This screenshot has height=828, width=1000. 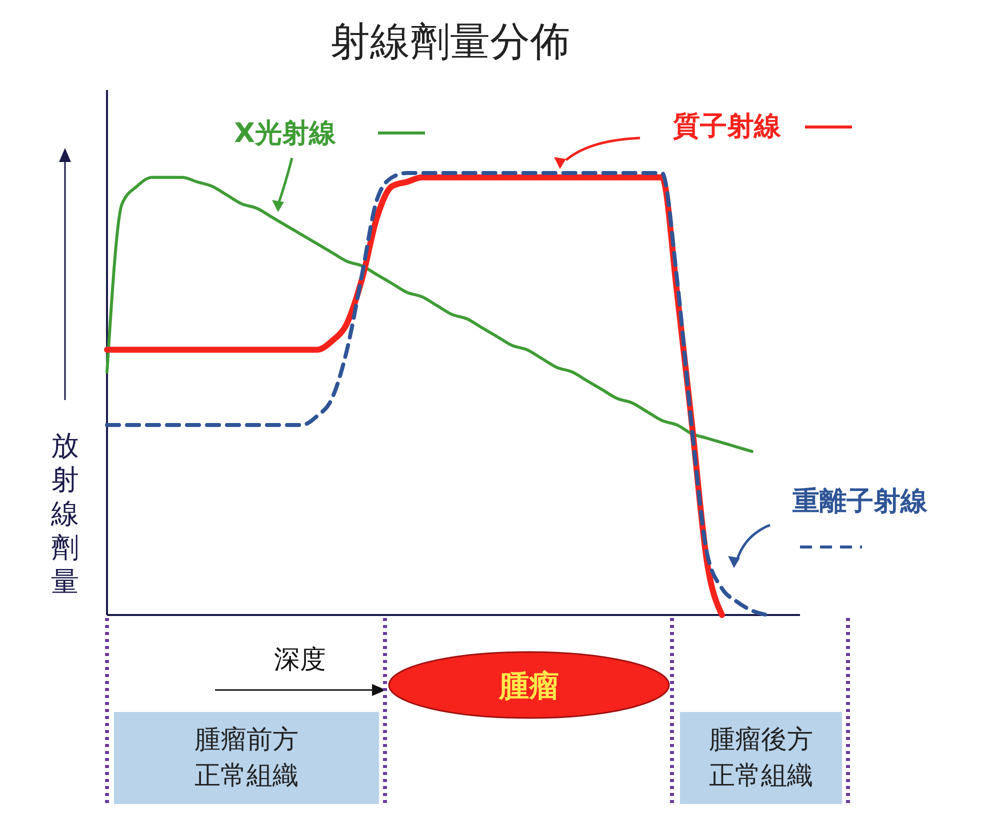 What do you see at coordinates (761, 758) in the screenshot?
I see `text: 腫瘤後方正常組織` at bounding box center [761, 758].